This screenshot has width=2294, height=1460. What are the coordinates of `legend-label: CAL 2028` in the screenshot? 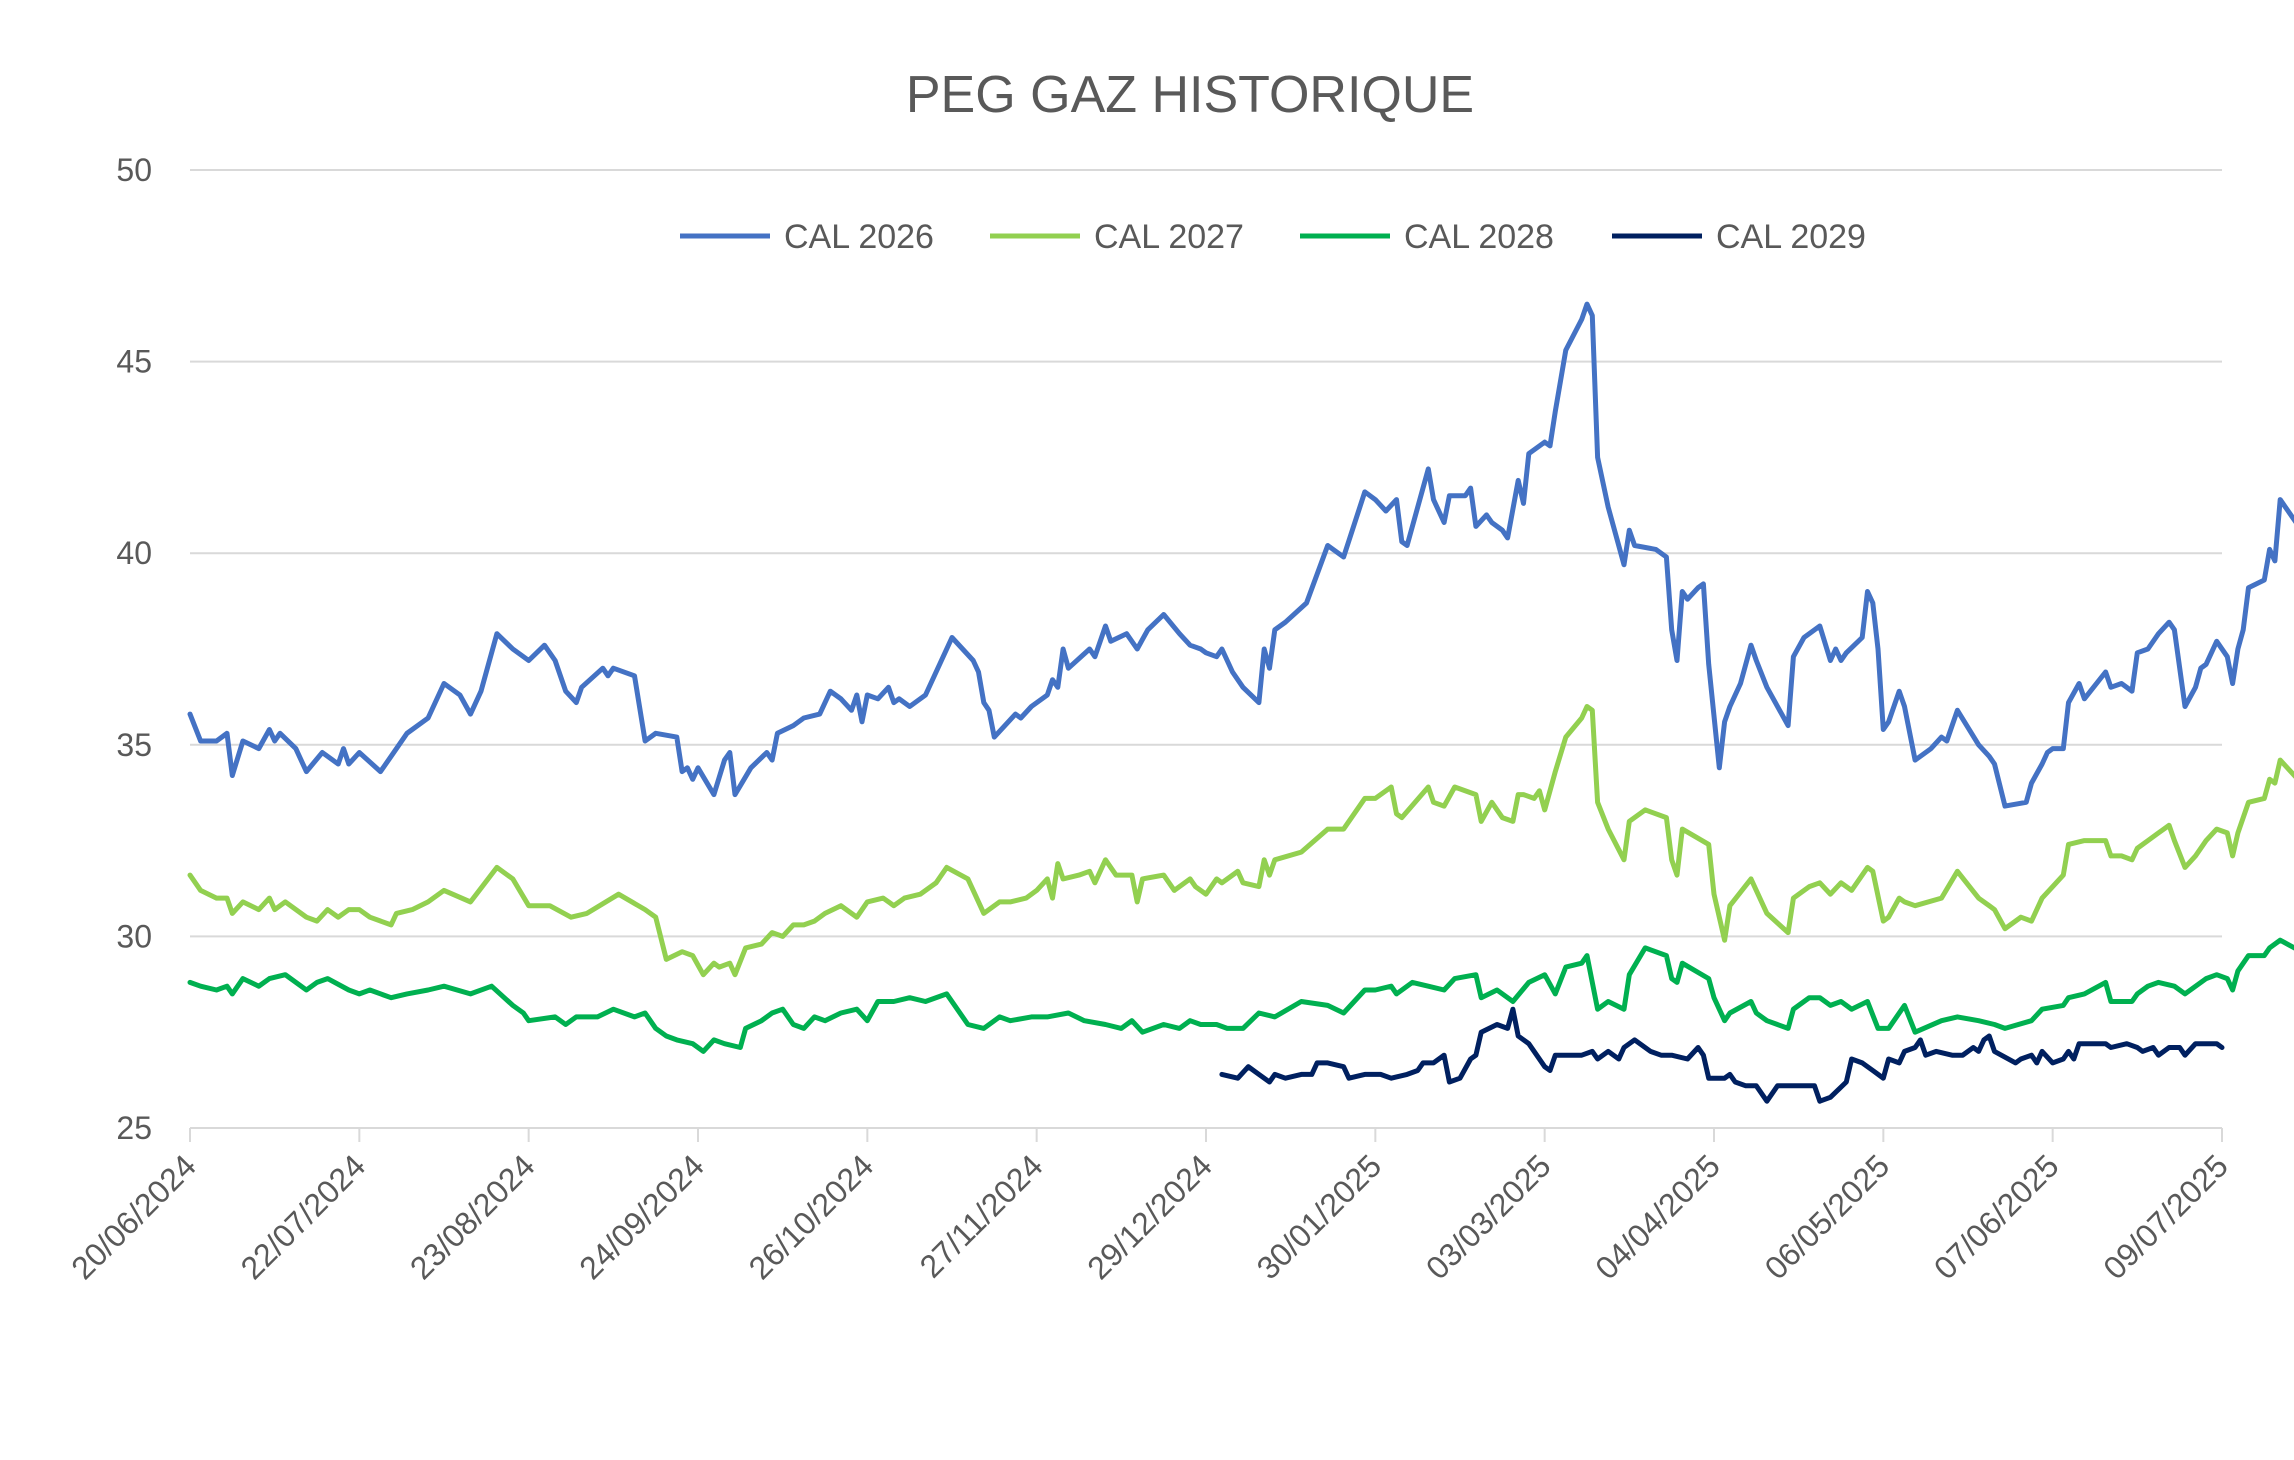 It's located at (1479, 237).